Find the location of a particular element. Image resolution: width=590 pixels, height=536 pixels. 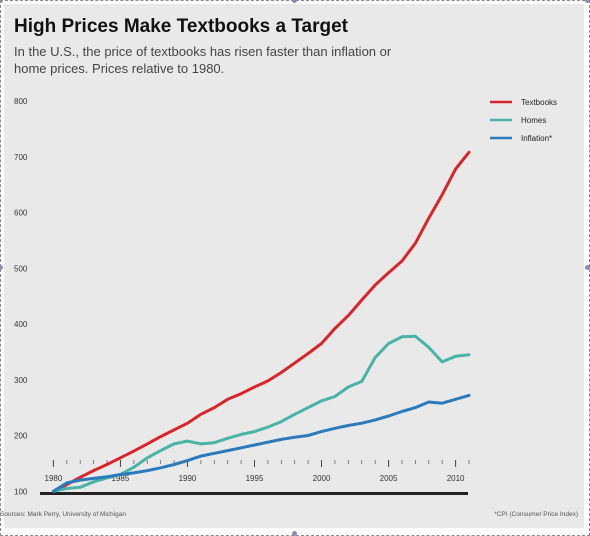

x-tick-label: 1980 is located at coordinates (54, 478).